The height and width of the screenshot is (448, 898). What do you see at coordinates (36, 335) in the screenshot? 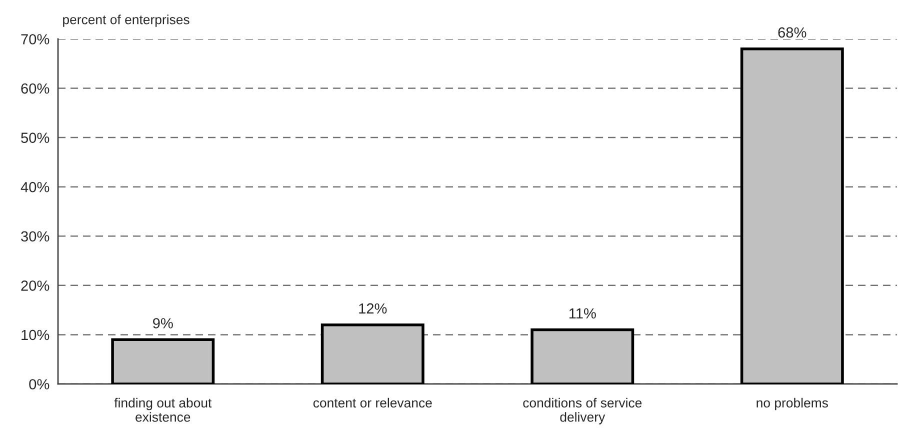
I see `y-tick-label: 10%` at bounding box center [36, 335].